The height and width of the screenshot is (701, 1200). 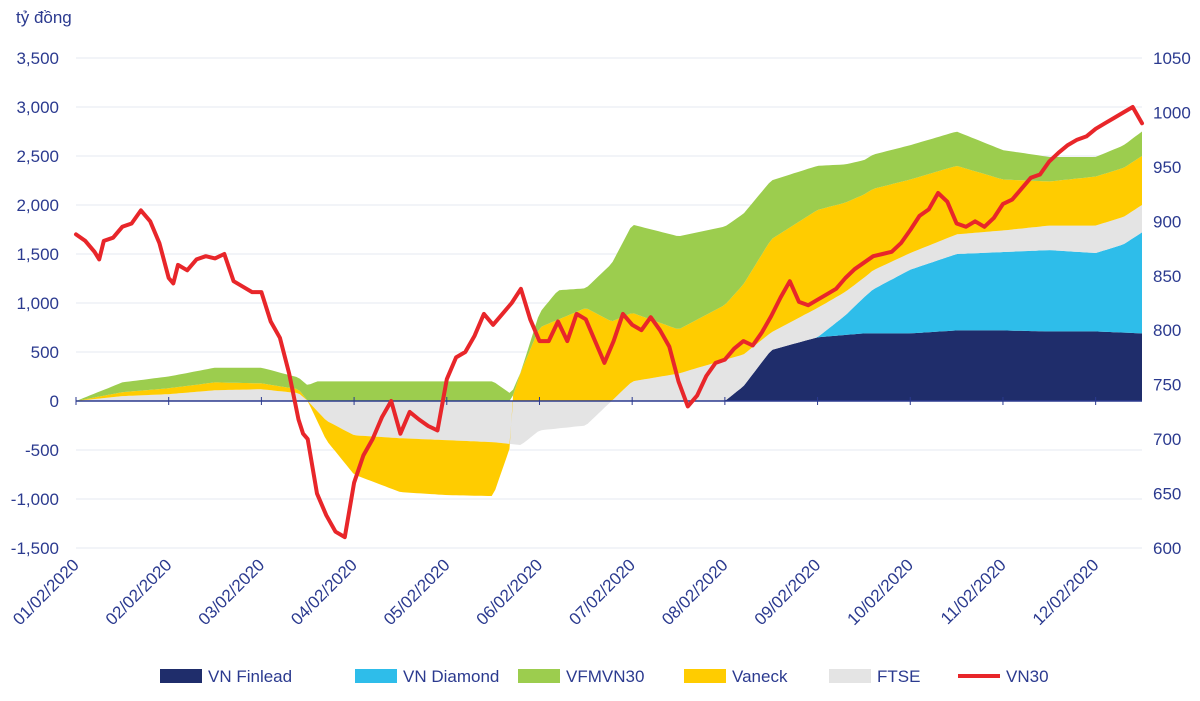 What do you see at coordinates (44, 17) in the screenshot?
I see `y-unit-label: tỷ đồng` at bounding box center [44, 17].